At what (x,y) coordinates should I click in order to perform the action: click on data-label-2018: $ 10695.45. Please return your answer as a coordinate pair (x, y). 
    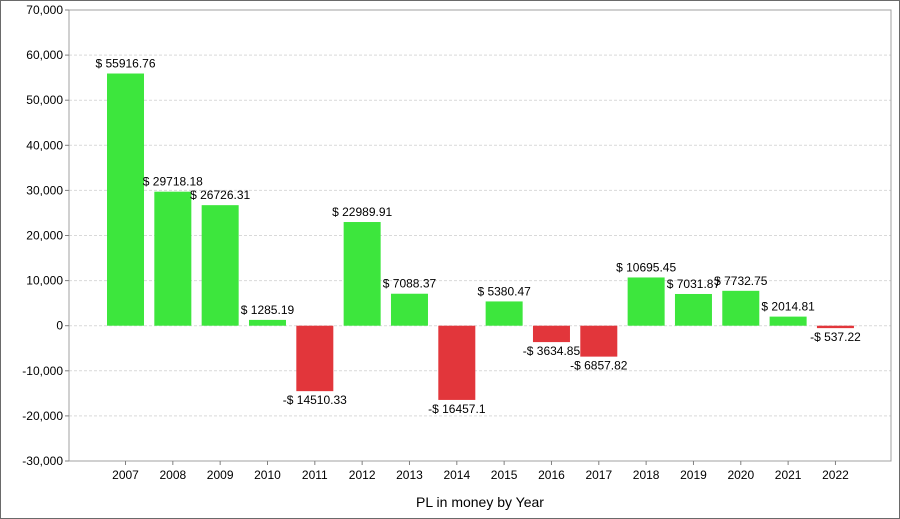
    Looking at the image, I should click on (646, 267).